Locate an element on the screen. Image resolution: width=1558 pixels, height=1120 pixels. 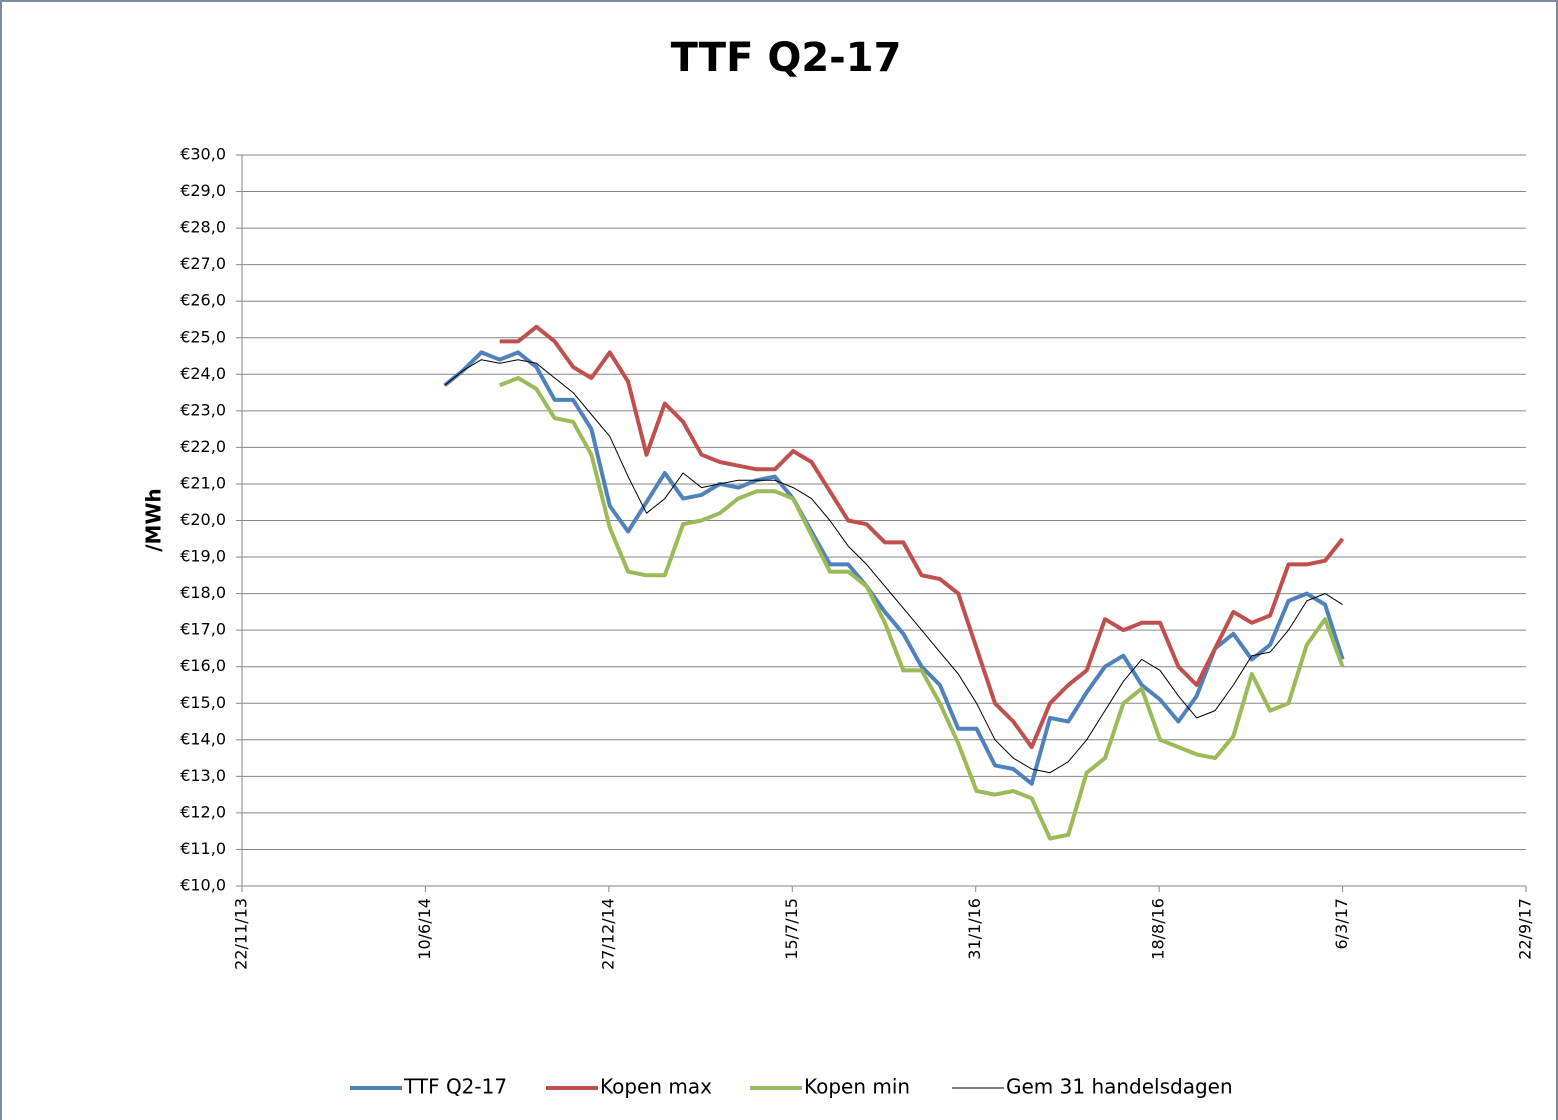
y-tick-label: €28,0 is located at coordinates (203, 227).